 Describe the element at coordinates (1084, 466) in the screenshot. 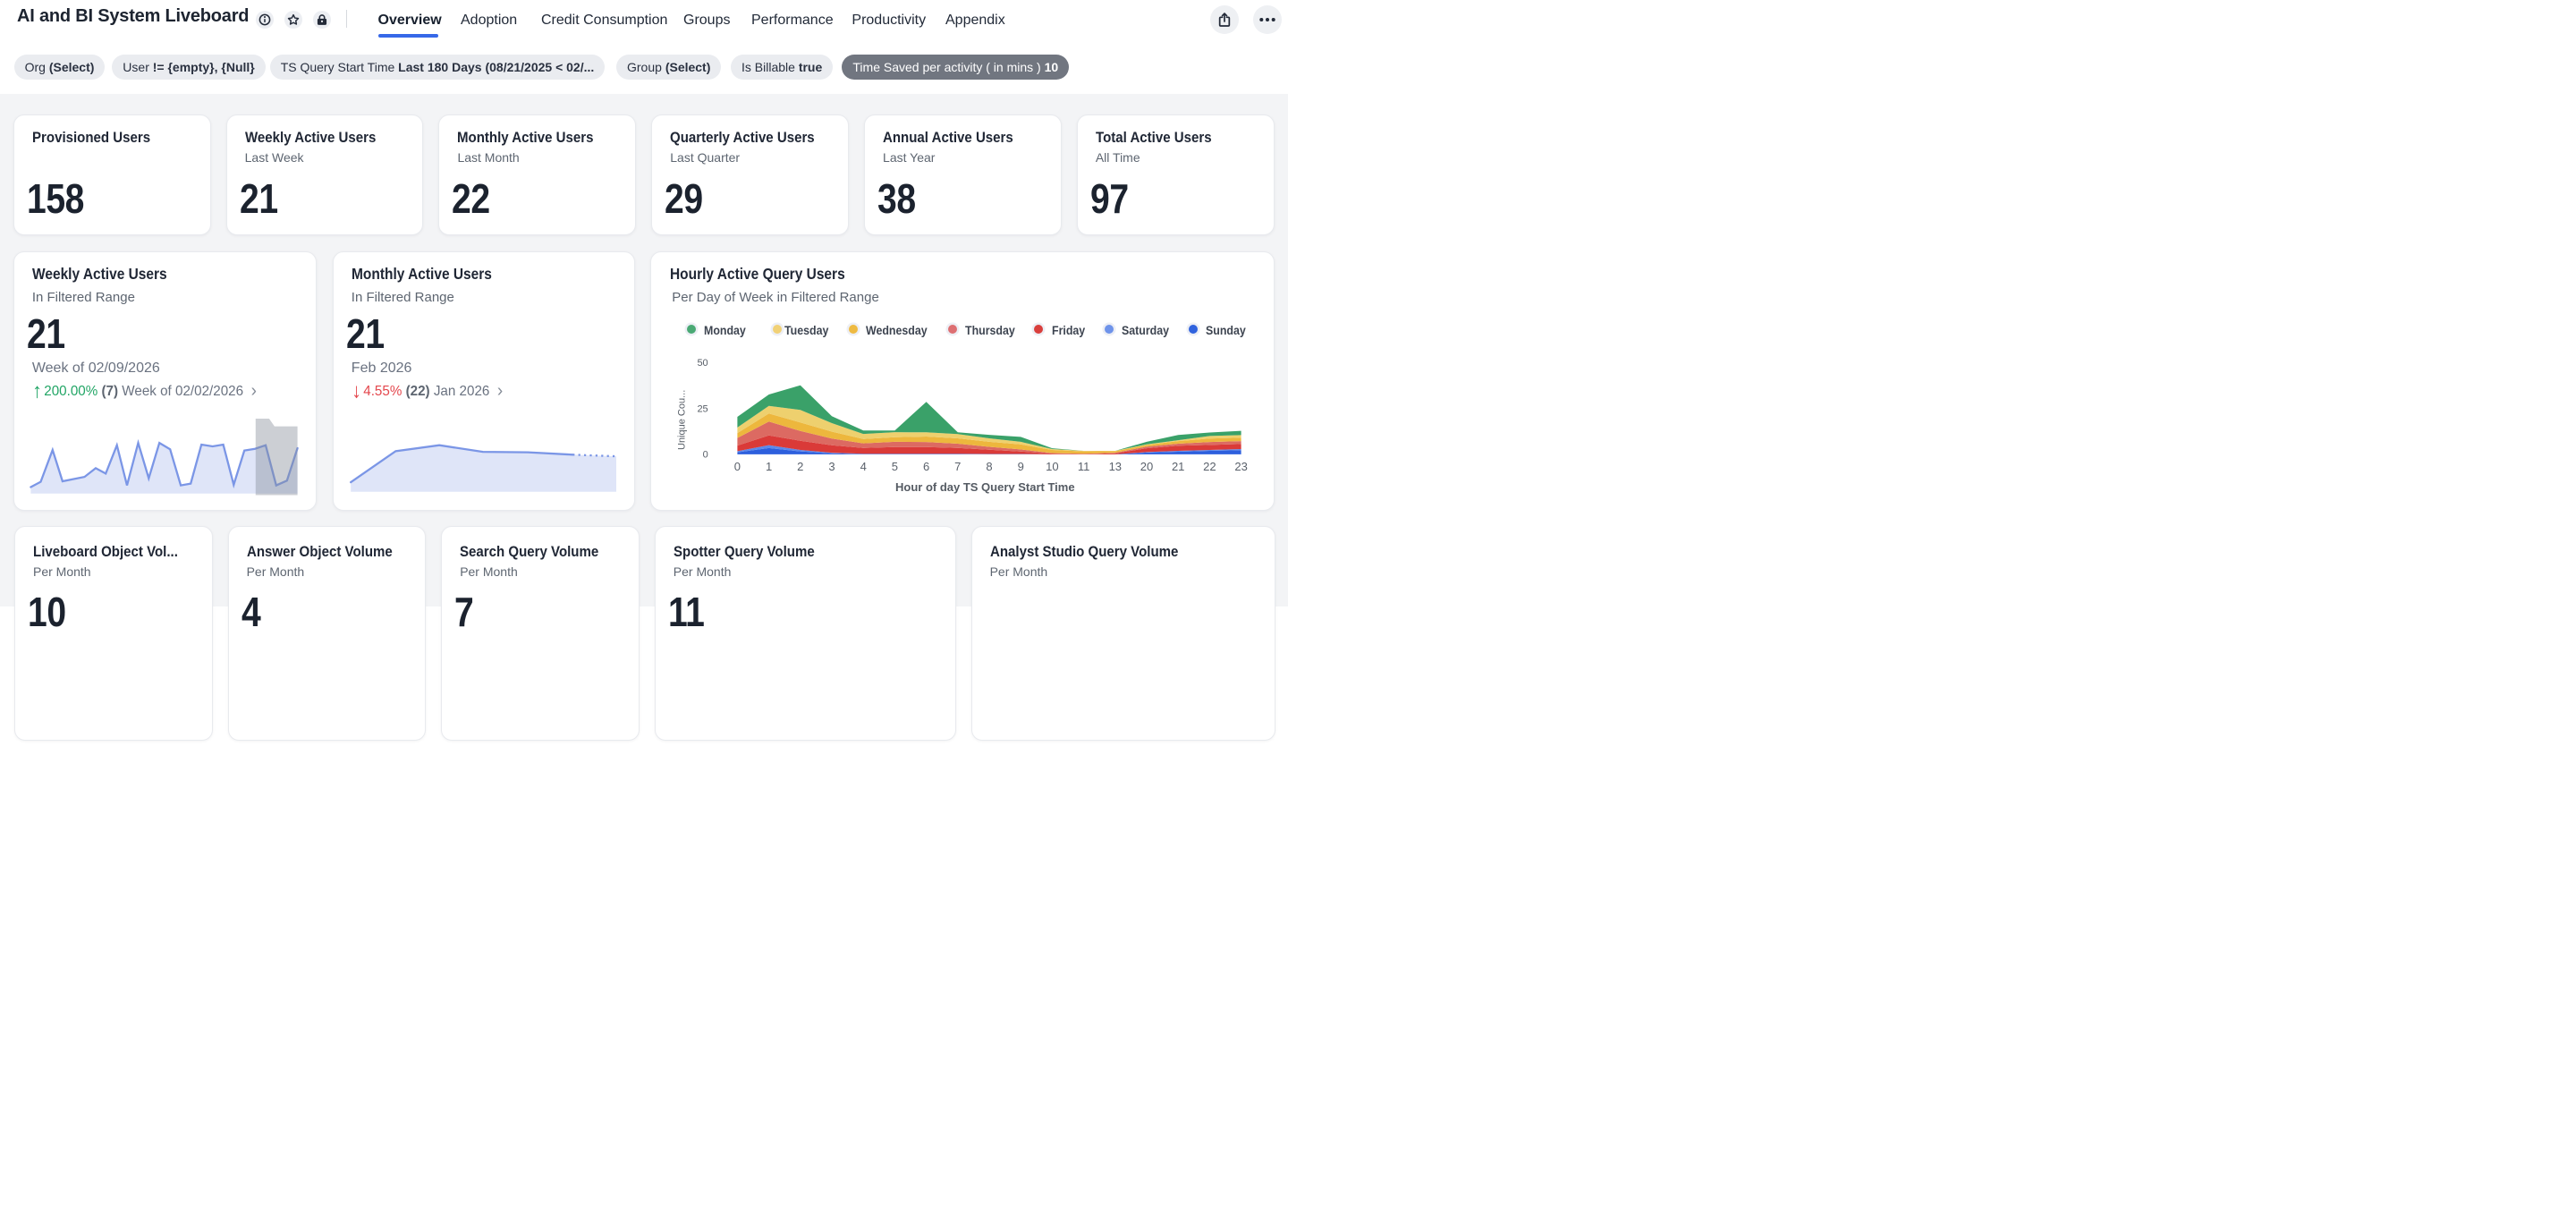

I see `svg-text: 11` at that location.